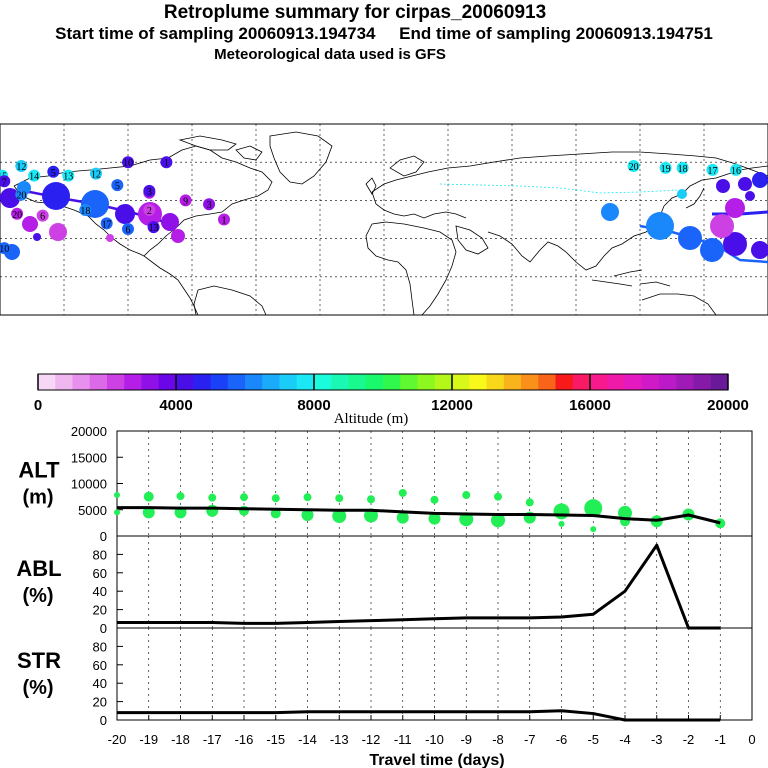 The height and width of the screenshot is (768, 768). I want to click on coast-greenland, so click(301, 158).